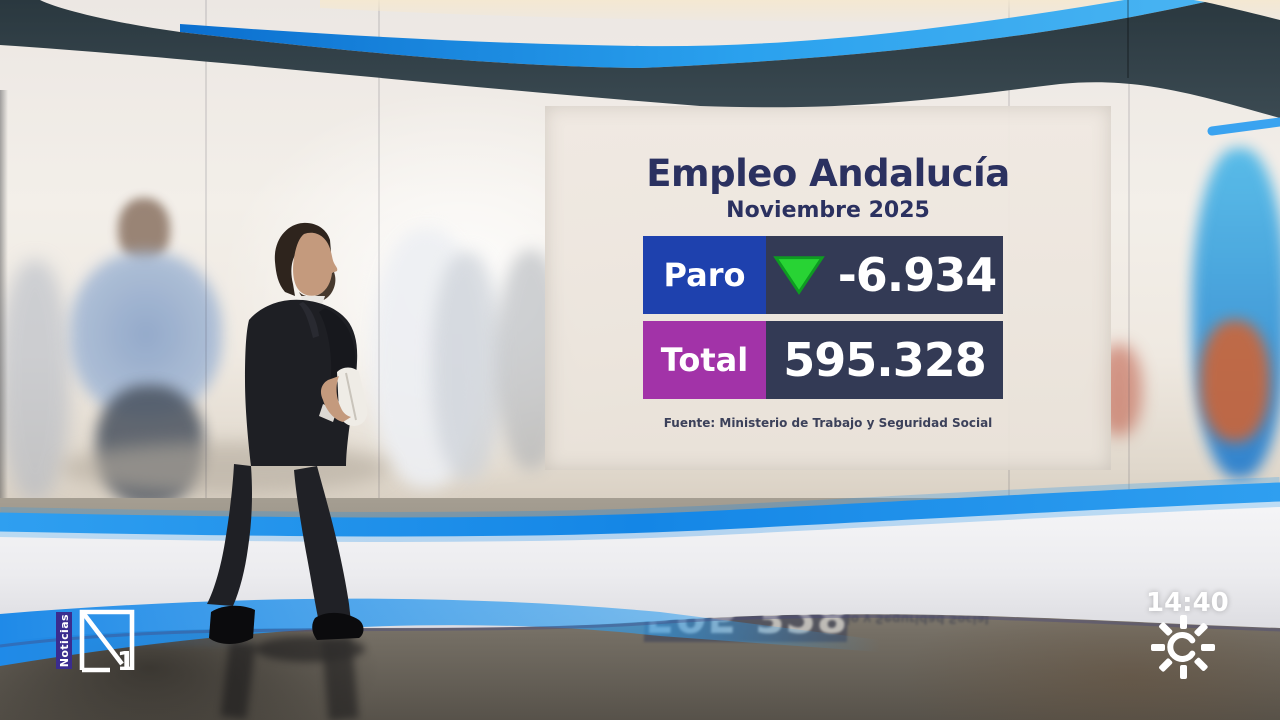 The image size is (1280, 720). Describe the element at coordinates (917, 275) in the screenshot. I see `paro-value: -6.934` at that location.